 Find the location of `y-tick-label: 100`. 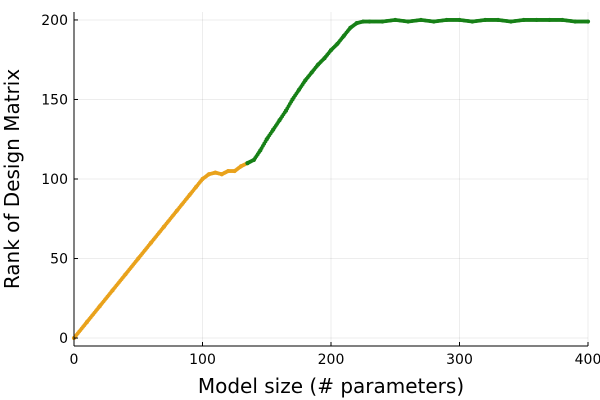

y-tick-label: 100 is located at coordinates (54, 180).